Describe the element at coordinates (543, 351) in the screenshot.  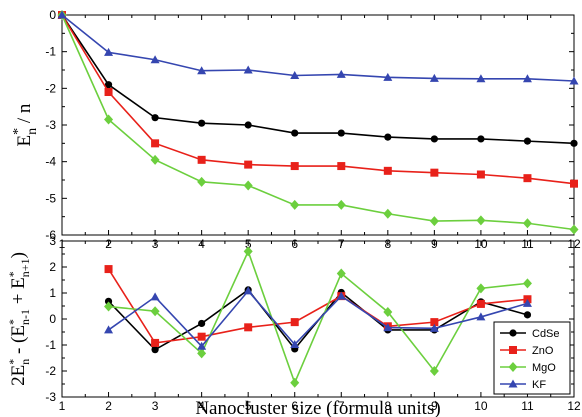
I see `legend-label-zno: ZnO` at that location.